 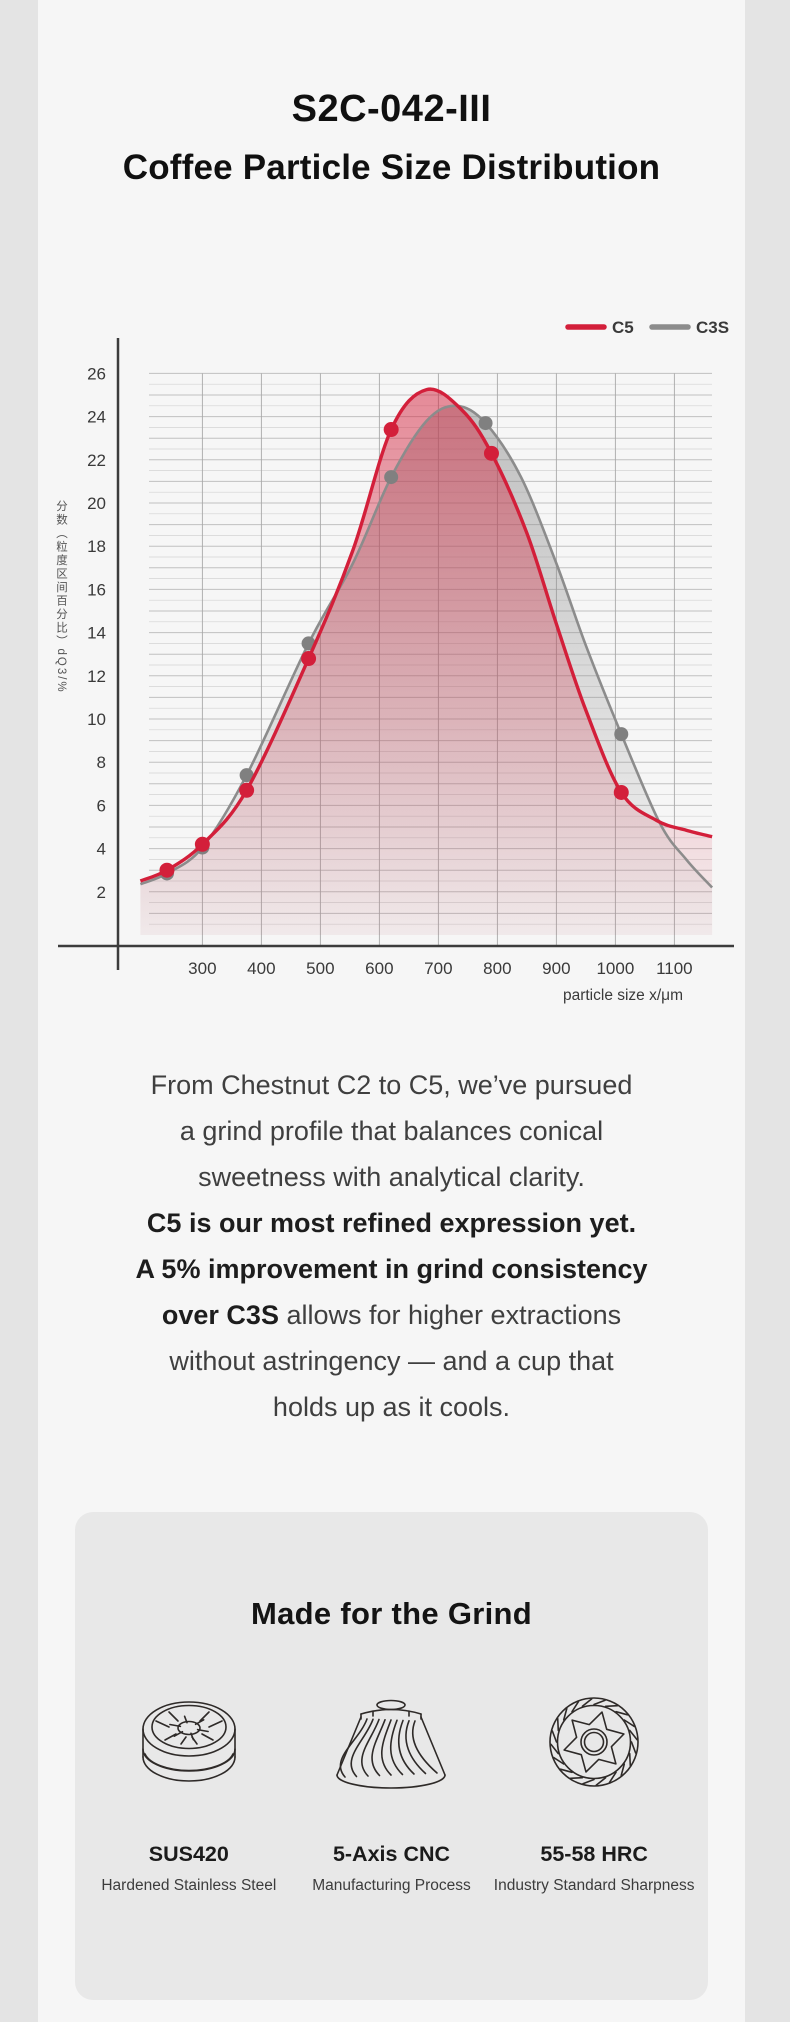 I want to click on spec-column-hardness: 55-58 HRC Industry Standard Sharpness, so click(x=594, y=1791).